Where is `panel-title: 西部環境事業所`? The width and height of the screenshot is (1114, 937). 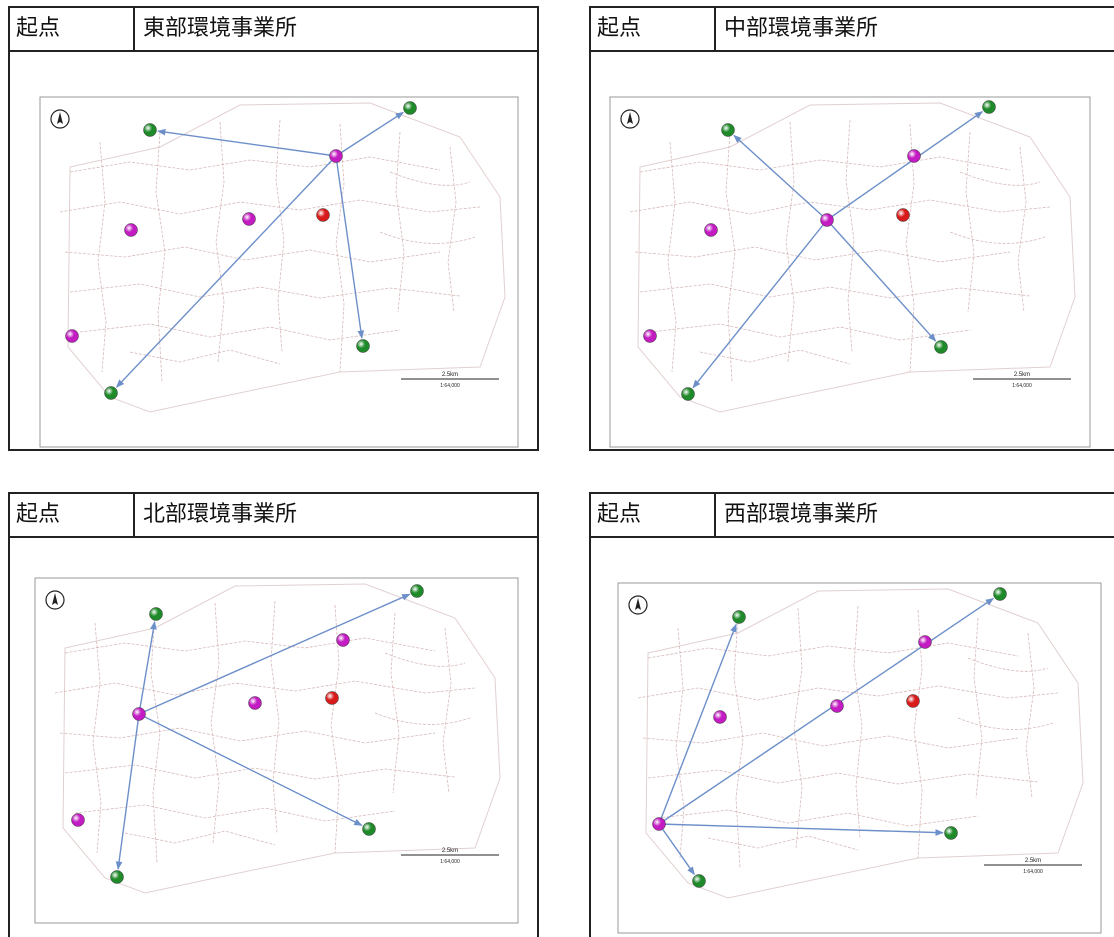
panel-title: 西部環境事業所 is located at coordinates (801, 514).